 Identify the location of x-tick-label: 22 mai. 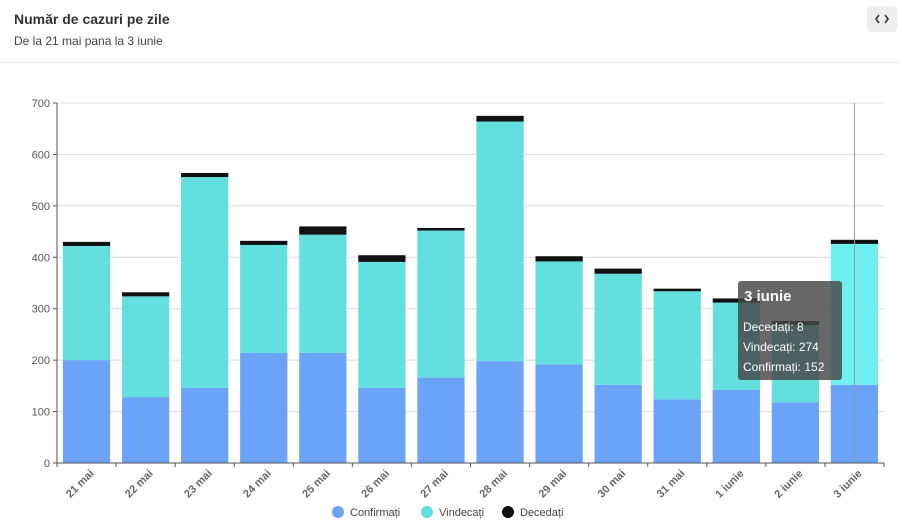
(139, 484).